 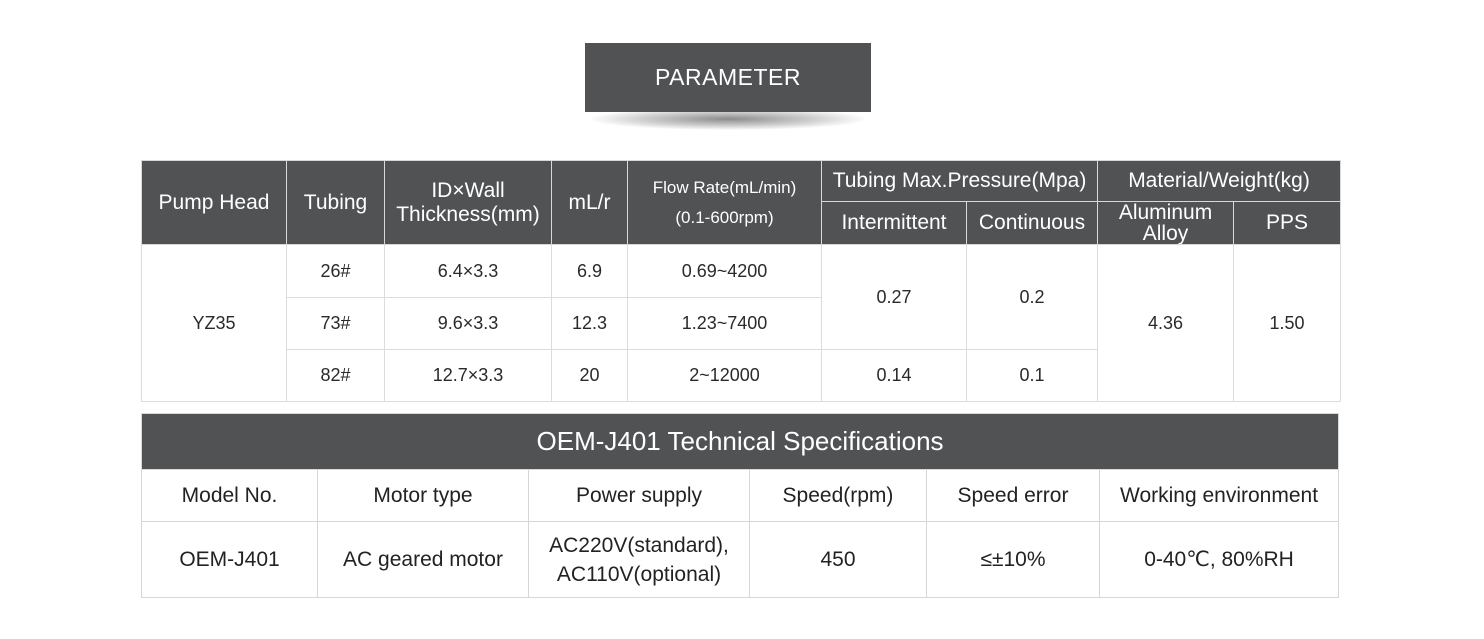 I want to click on spec-motor-value: AC geared motor, so click(x=423, y=559).